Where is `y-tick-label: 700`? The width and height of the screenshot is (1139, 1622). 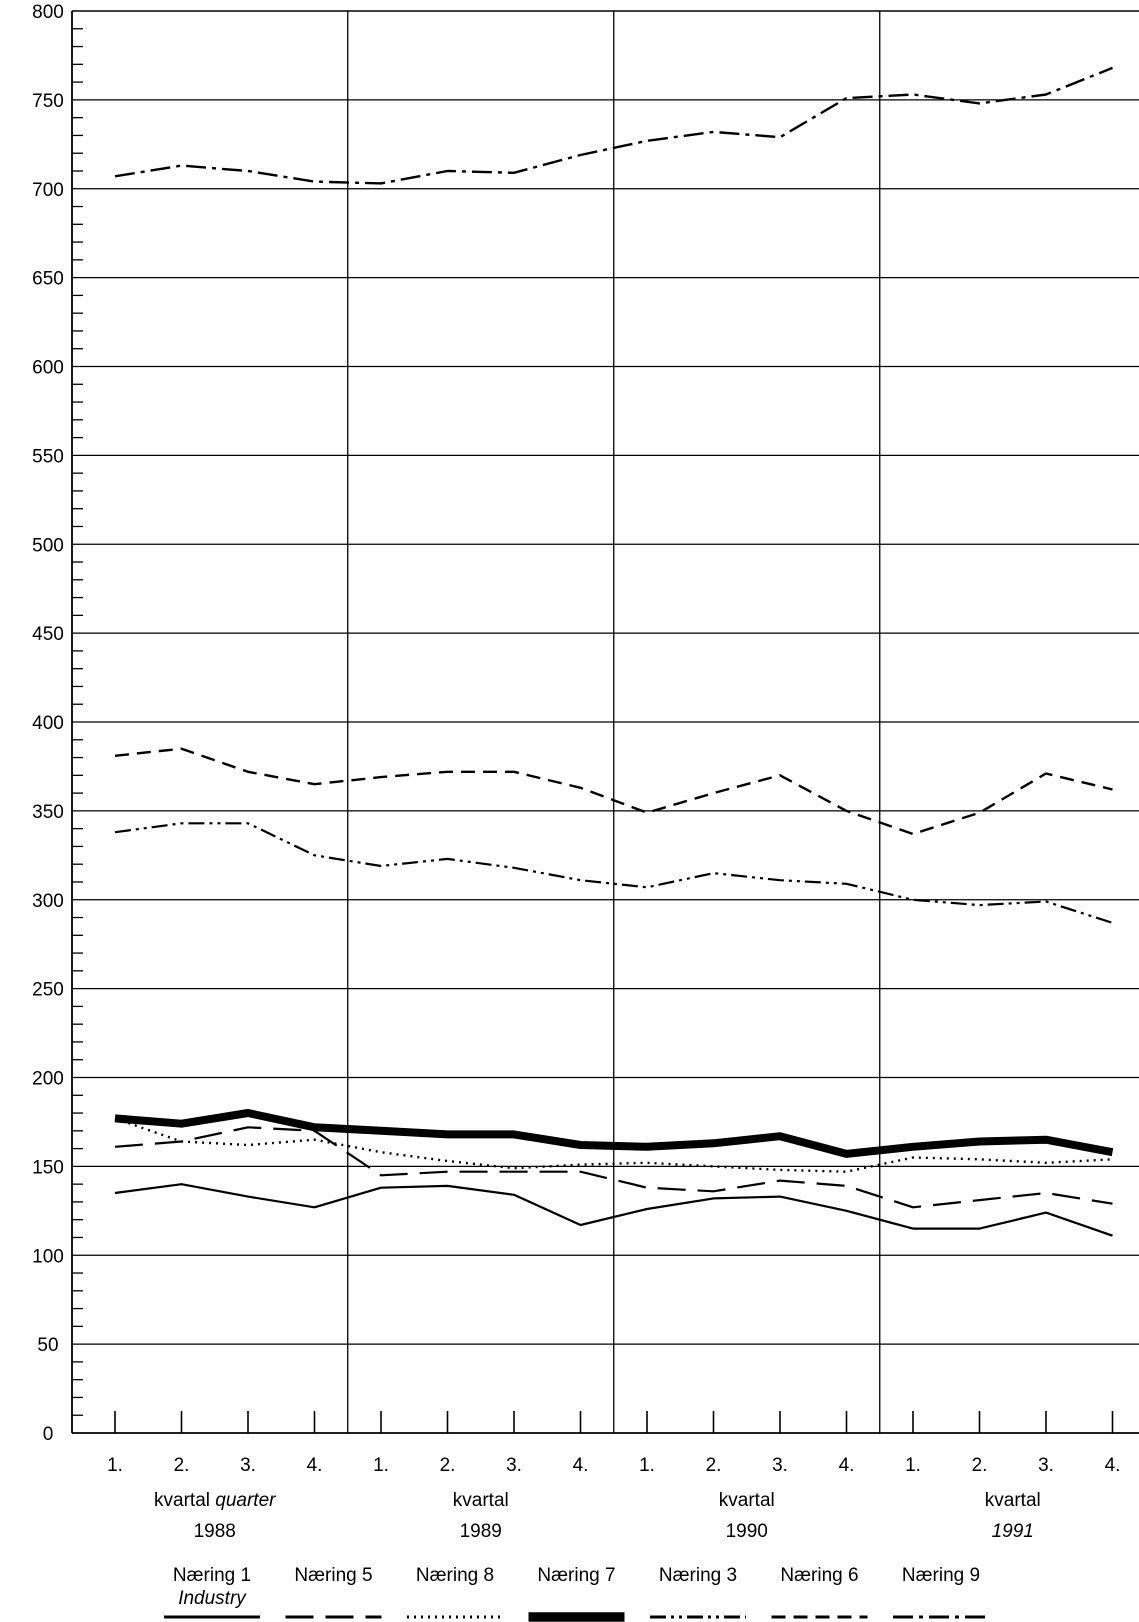 y-tick-label: 700 is located at coordinates (48, 190).